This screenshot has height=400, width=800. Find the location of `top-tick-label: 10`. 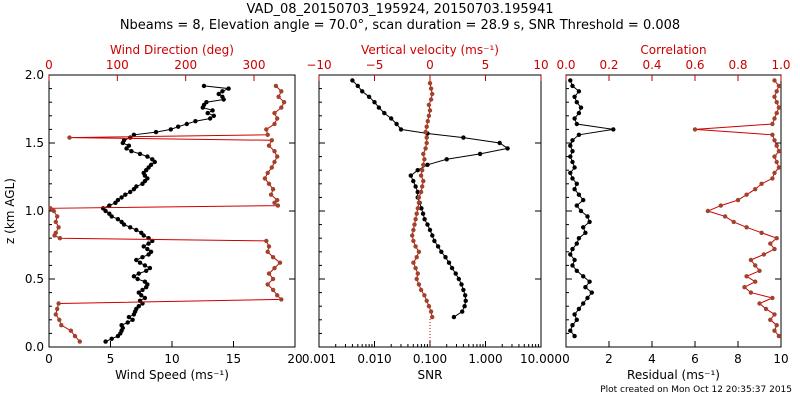

top-tick-label: 10 is located at coordinates (540, 65).